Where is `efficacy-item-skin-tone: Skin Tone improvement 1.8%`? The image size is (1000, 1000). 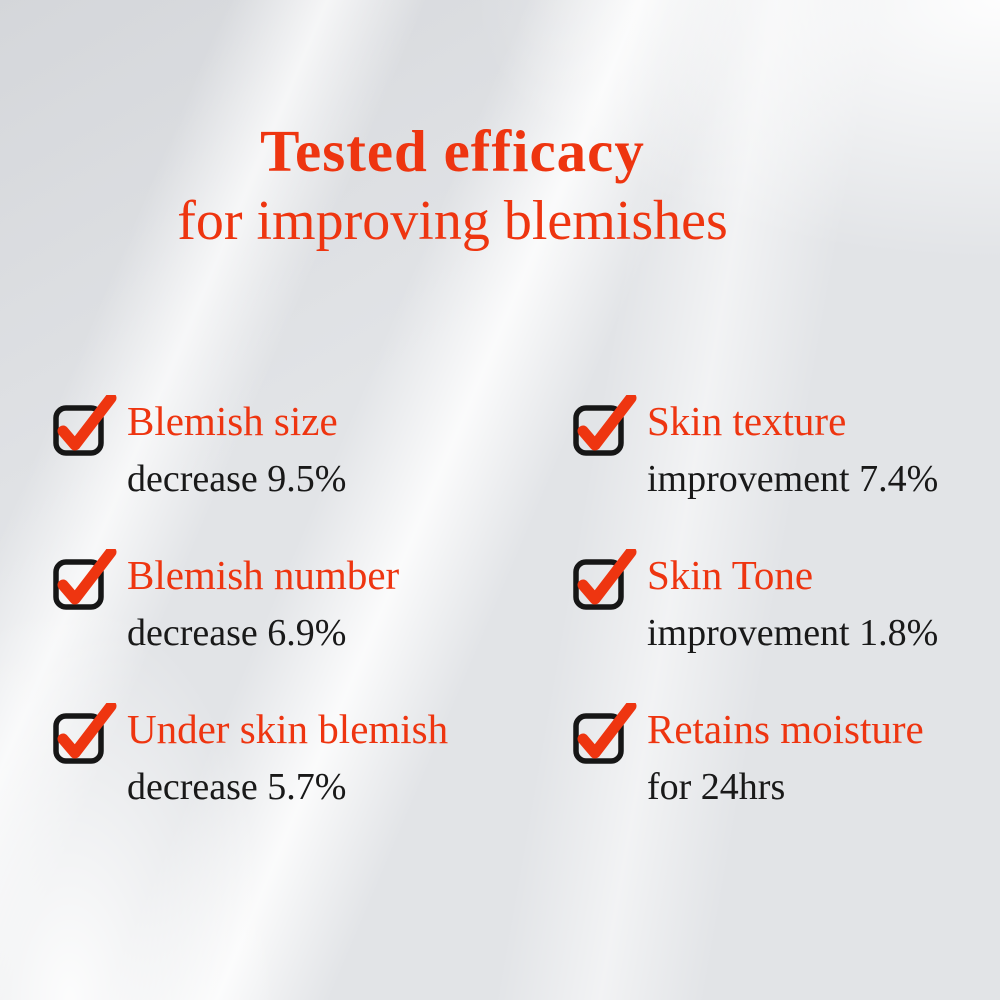
efficacy-item-skin-tone: Skin Tone improvement 1.8% is located at coordinates (782, 628).